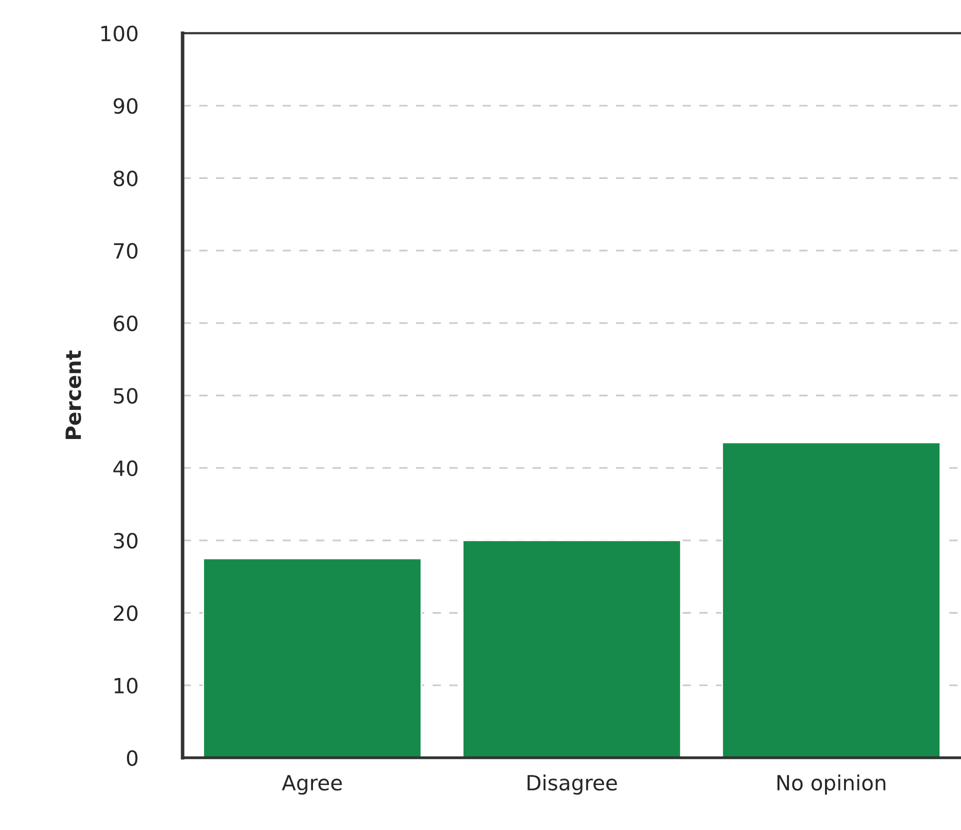  Describe the element at coordinates (74, 395) in the screenshot. I see `y-axis-title: Percent` at that location.